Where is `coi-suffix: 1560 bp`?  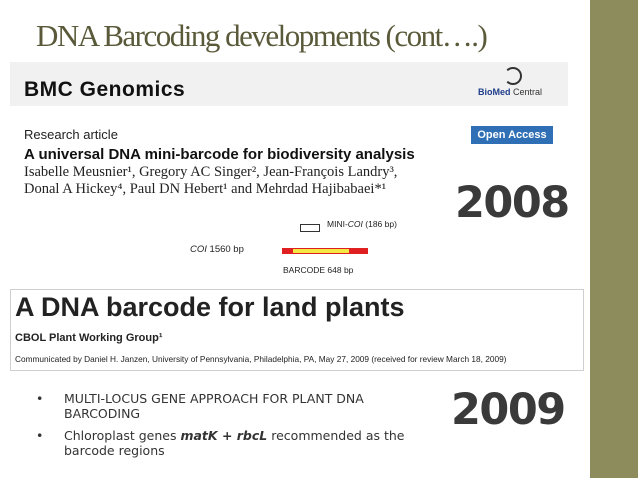
coi-suffix: 1560 bp is located at coordinates (225, 249).